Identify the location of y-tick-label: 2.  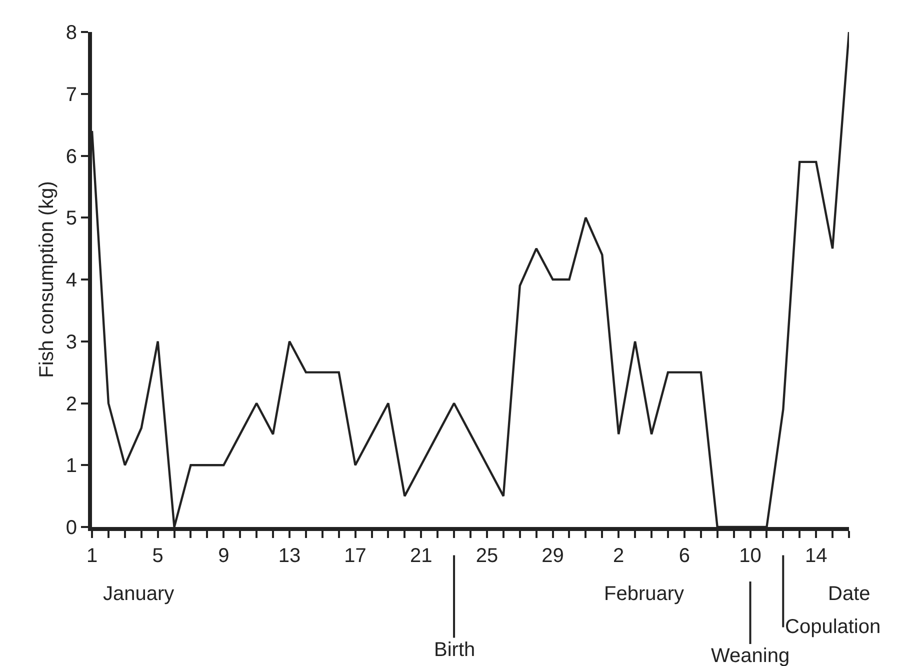
(71, 404).